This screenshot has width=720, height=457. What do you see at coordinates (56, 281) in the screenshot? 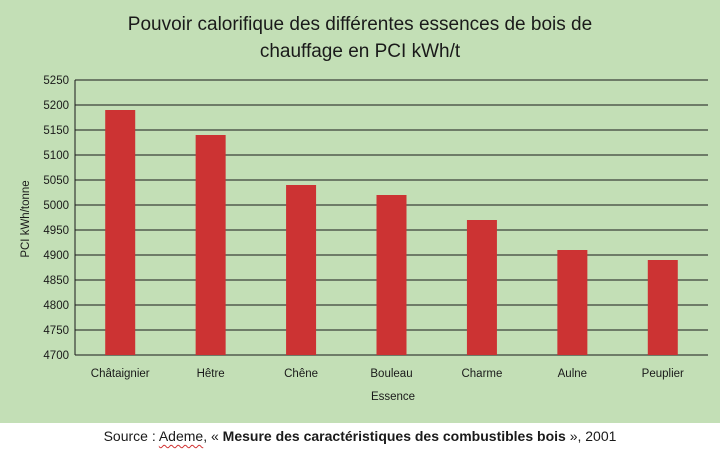
I see `y-tick-label: 4850` at bounding box center [56, 281].